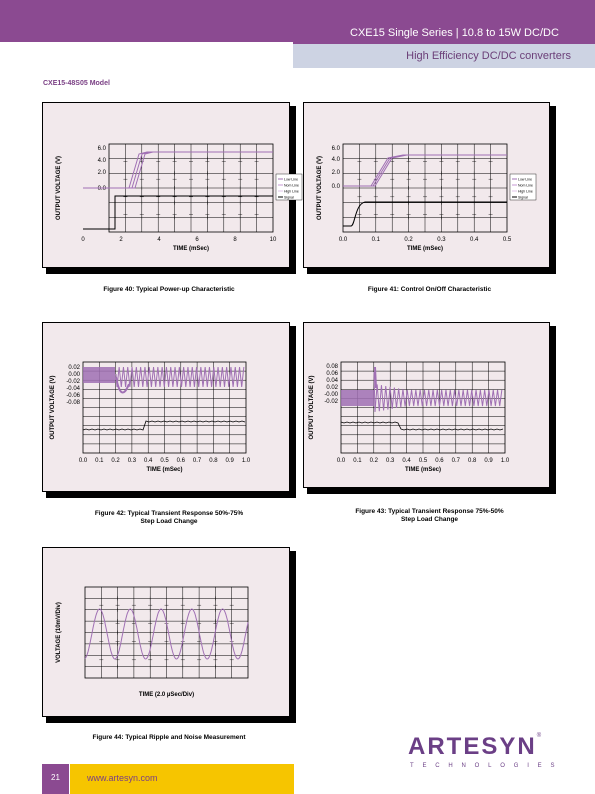 The height and width of the screenshot is (794, 595). I want to click on x-tick-label: 10, so click(273, 240).